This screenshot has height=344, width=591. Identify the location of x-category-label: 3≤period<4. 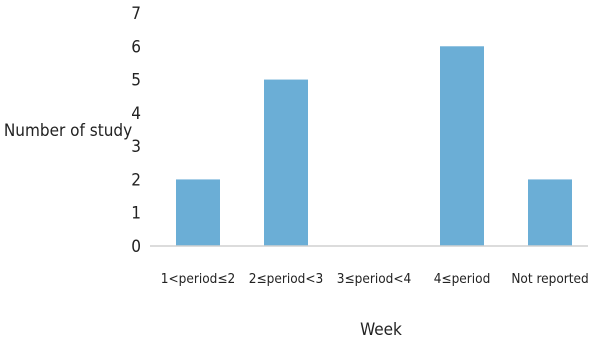
(374, 279).